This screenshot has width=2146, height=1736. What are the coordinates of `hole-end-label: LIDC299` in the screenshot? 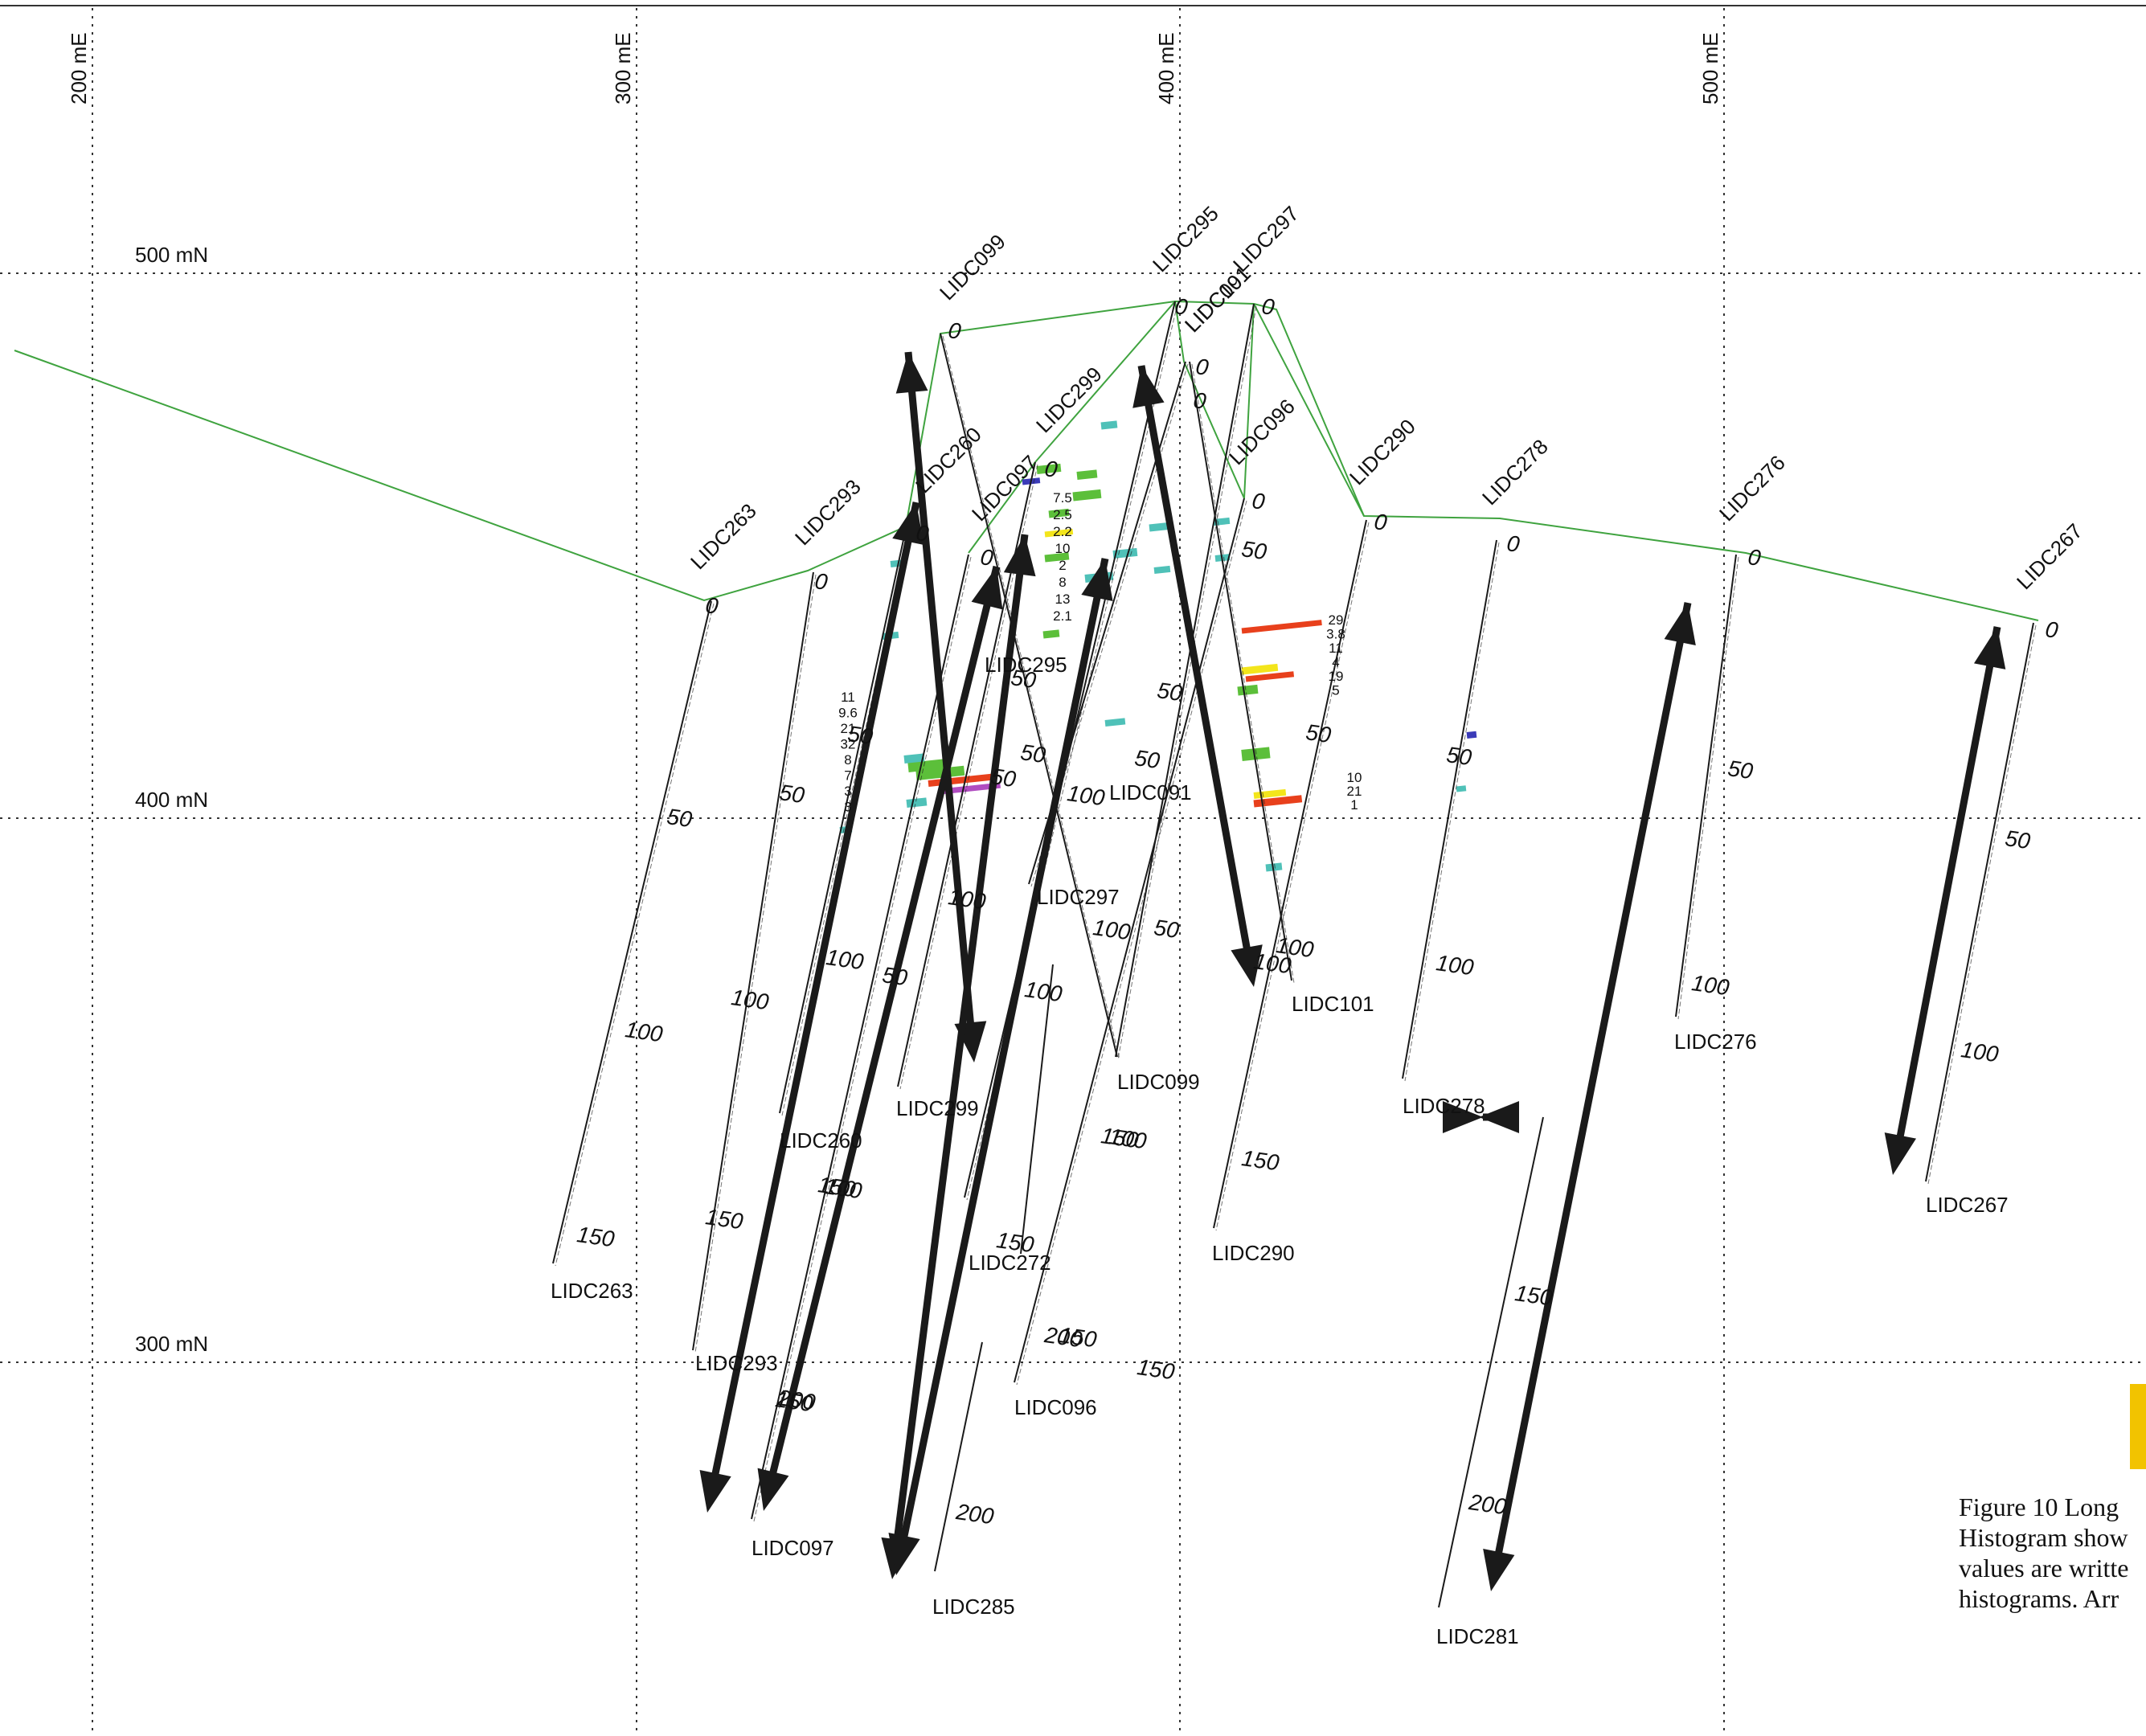 It's located at (937, 1108).